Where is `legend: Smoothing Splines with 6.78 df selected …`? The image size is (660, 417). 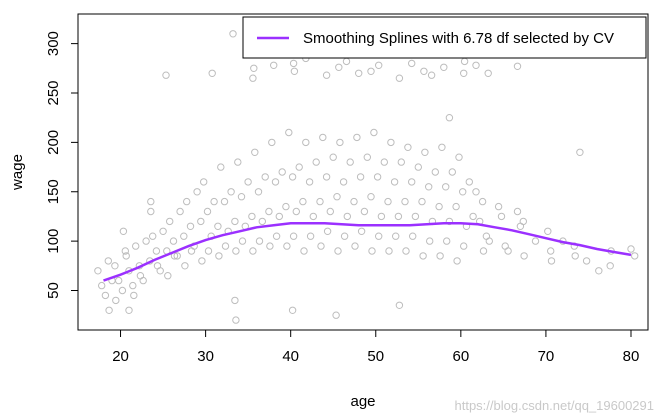
legend: Smoothing Splines with 6.78 df selected … is located at coordinates (444, 37).